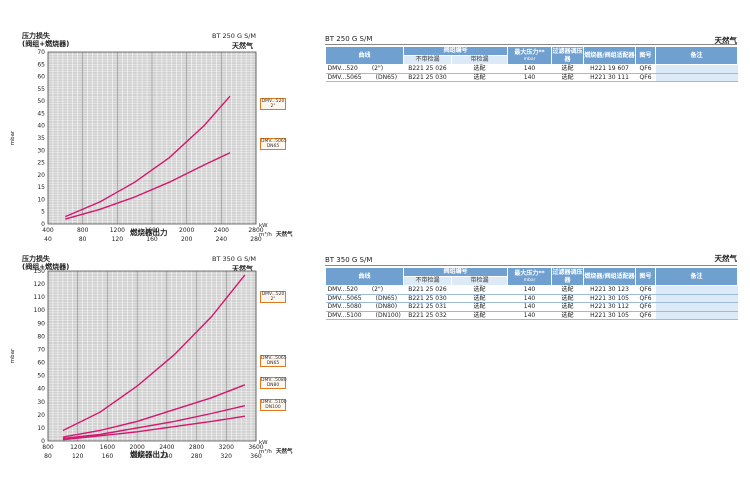 Image resolution: width=750 pixels, height=478 pixels. What do you see at coordinates (41, 363) in the screenshot?
I see `y-tick-label: 60` at bounding box center [41, 363].